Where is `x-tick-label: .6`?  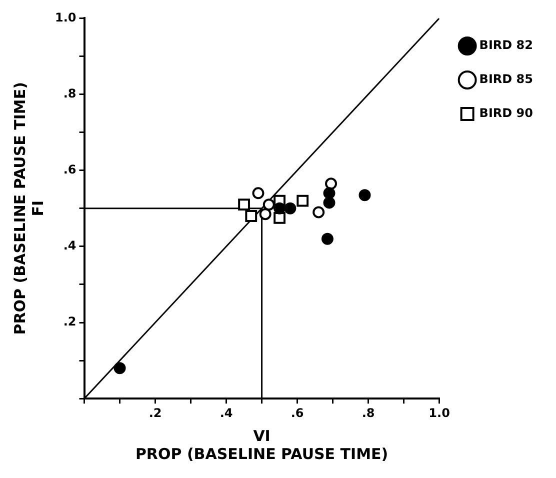 x-tick-label: .6 is located at coordinates (297, 413).